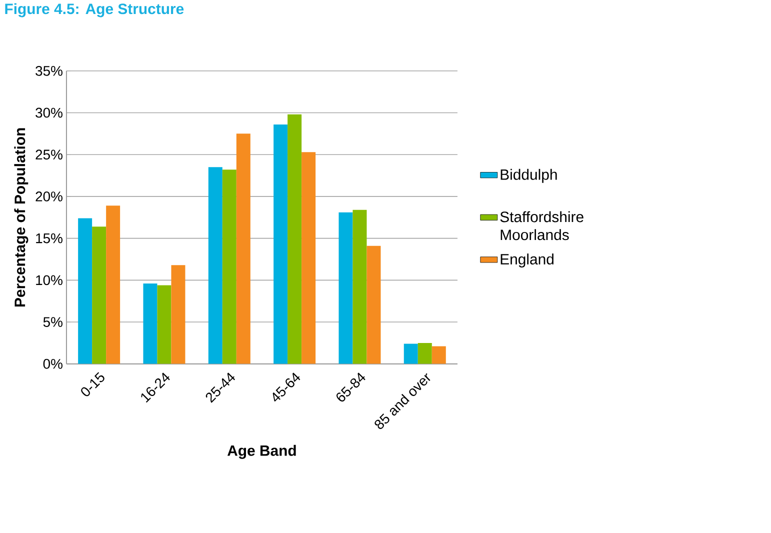 The image size is (771, 533). I want to click on y-tick-label: 20%, so click(49, 197).